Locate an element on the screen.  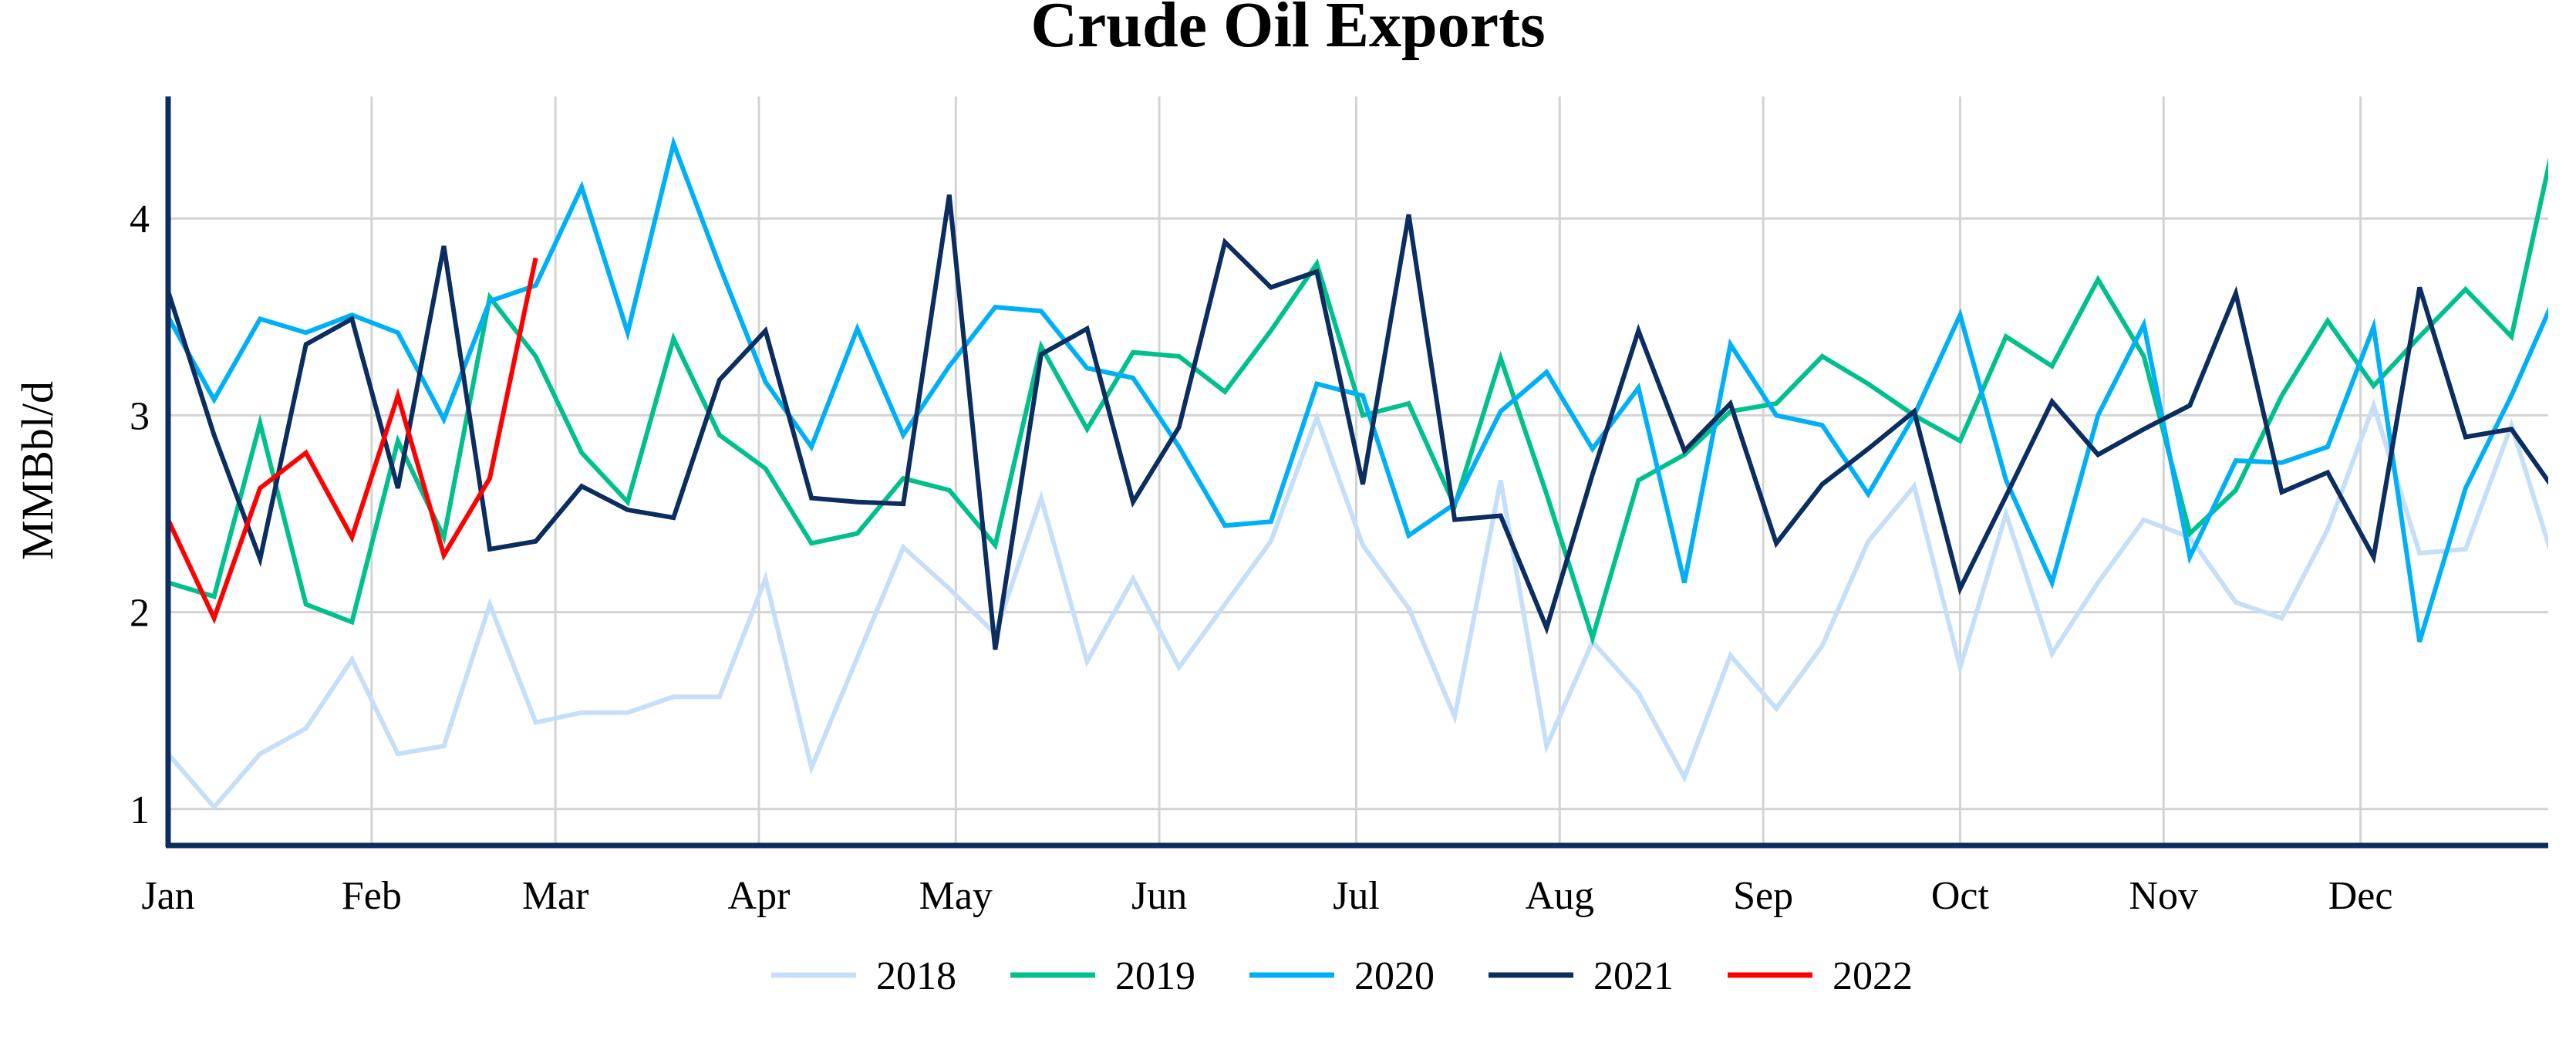
x-tick-label: Dec is located at coordinates (2360, 896).